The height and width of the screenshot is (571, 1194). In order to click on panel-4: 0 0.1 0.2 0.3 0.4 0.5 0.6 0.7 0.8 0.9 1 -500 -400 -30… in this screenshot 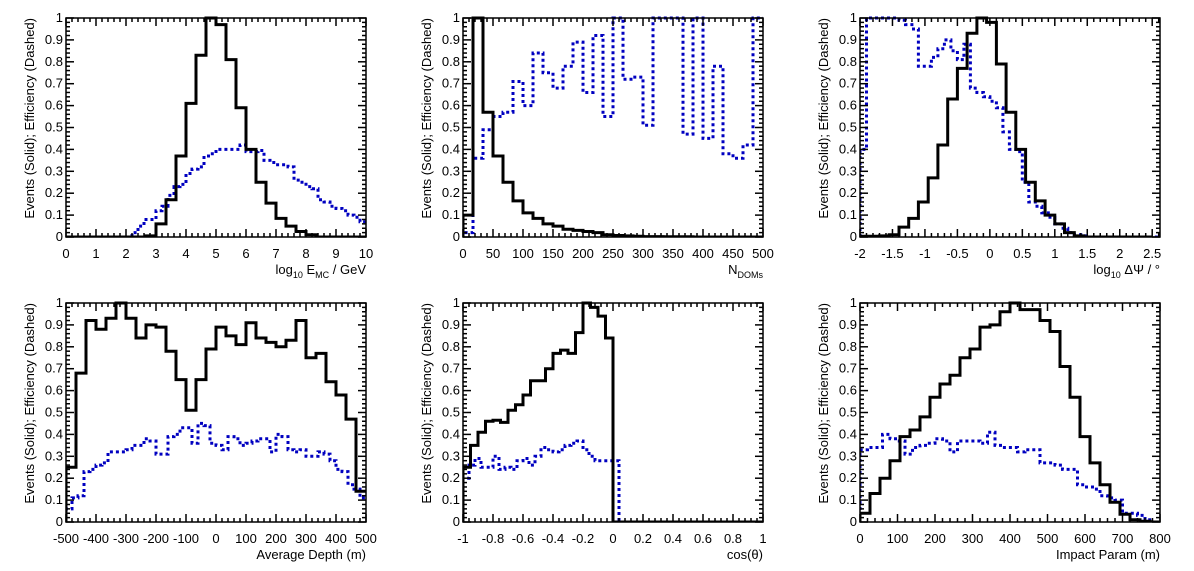, I will do `click(199, 428)`.